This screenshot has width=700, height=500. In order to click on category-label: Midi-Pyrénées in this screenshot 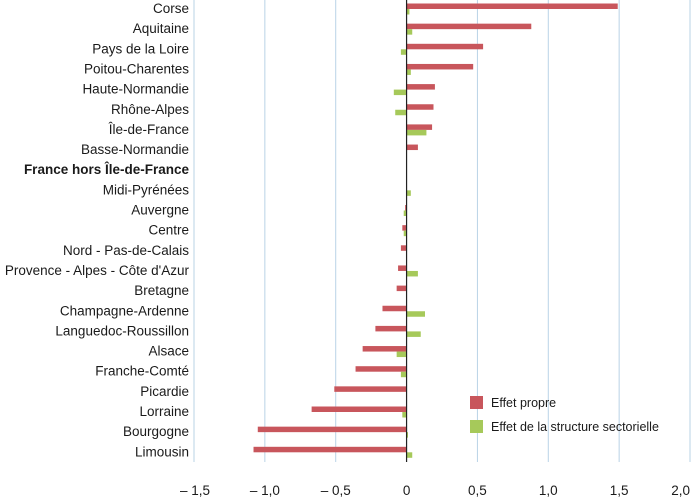, I will do `click(146, 189)`.